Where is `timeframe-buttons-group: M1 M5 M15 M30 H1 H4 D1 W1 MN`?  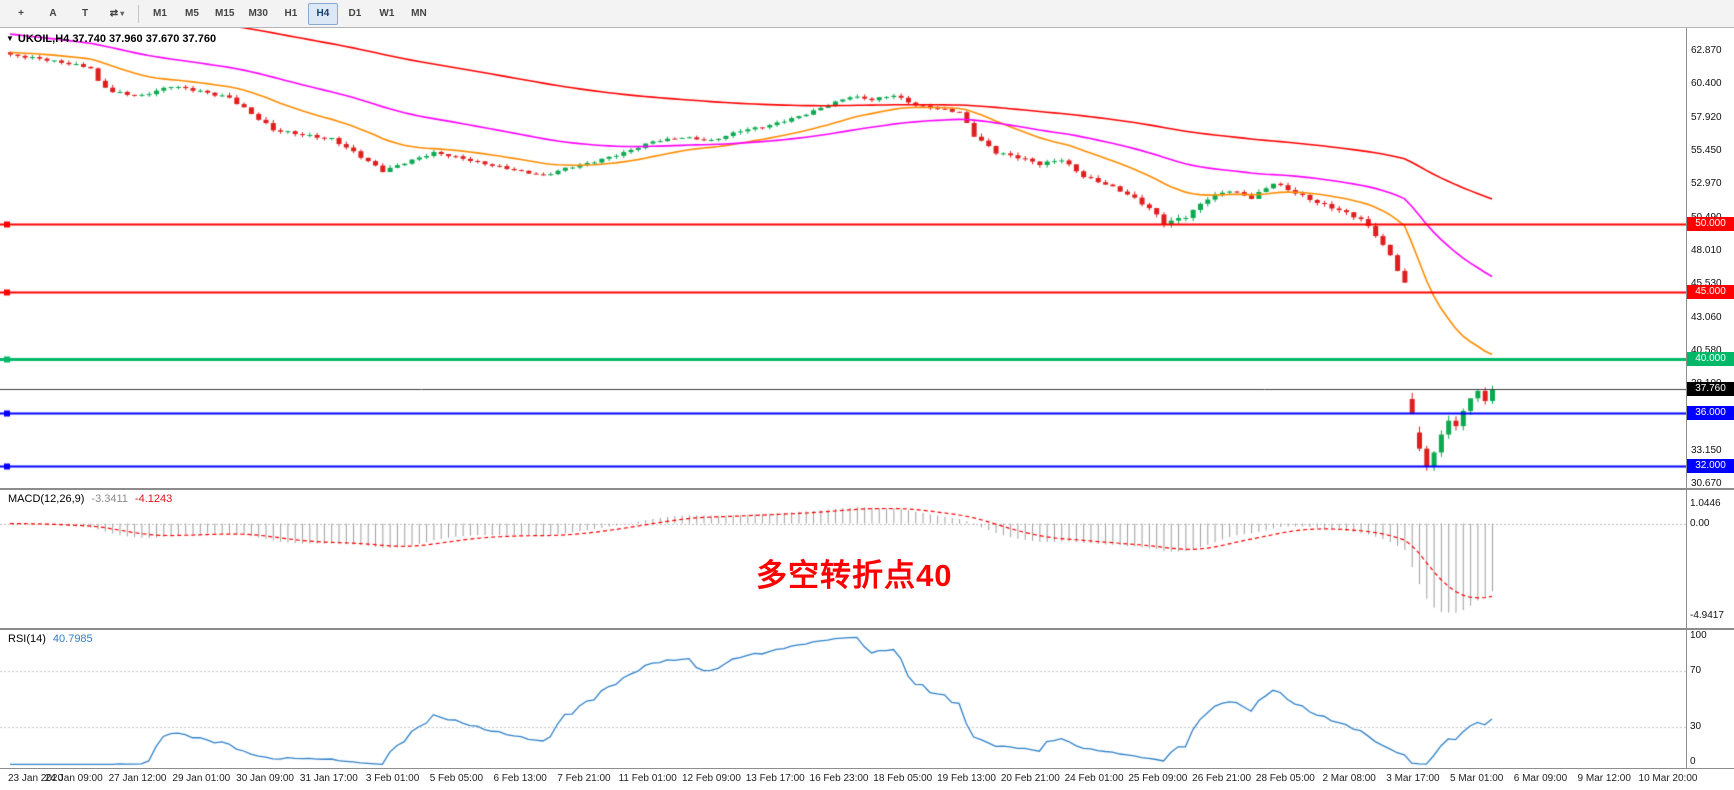 timeframe-buttons-group: M1 M5 M15 M30 H1 H4 D1 W1 MN is located at coordinates (289, 13).